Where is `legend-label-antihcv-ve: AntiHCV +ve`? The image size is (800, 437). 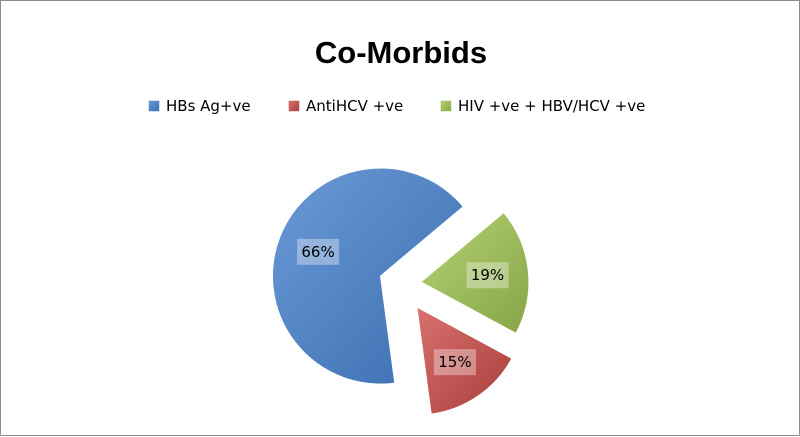
legend-label-antihcv-ve: AntiHCV +ve is located at coordinates (354, 106).